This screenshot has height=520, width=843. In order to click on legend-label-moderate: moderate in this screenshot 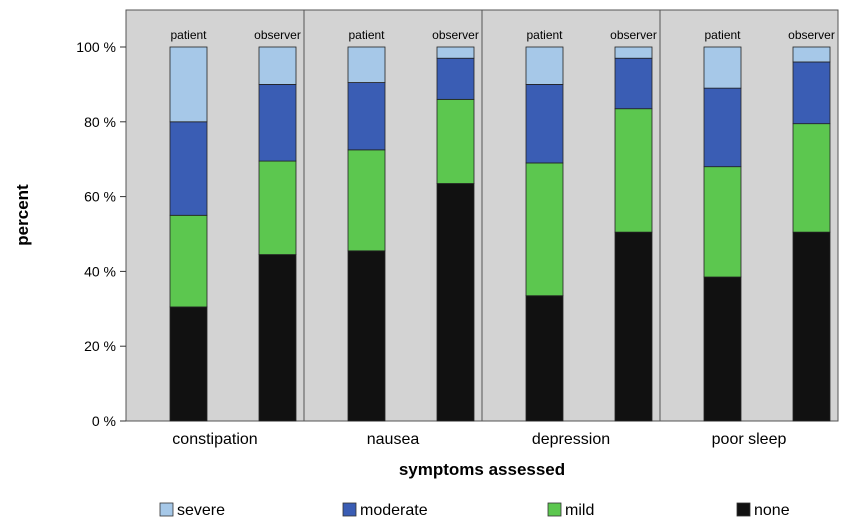, I will do `click(394, 510)`.